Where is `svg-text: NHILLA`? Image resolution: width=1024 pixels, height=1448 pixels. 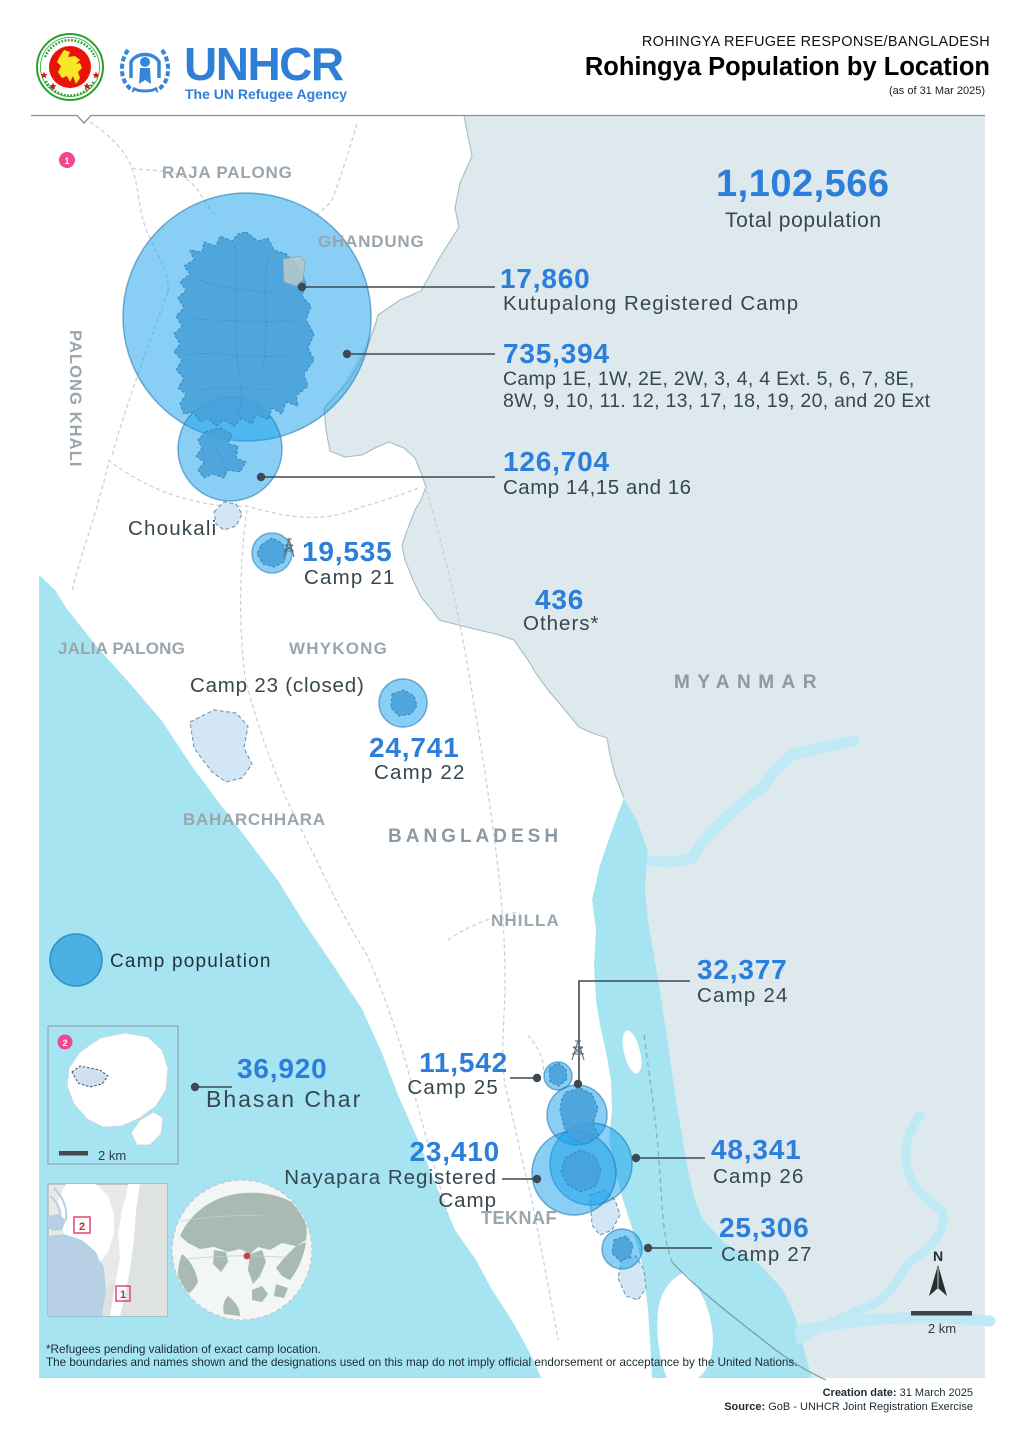
svg-text: NHILLA is located at coordinates (525, 920).